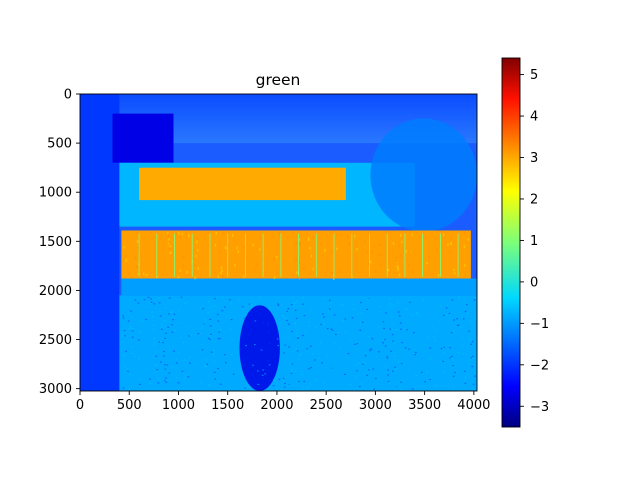  I want to click on region-shadow, so click(259, 348).